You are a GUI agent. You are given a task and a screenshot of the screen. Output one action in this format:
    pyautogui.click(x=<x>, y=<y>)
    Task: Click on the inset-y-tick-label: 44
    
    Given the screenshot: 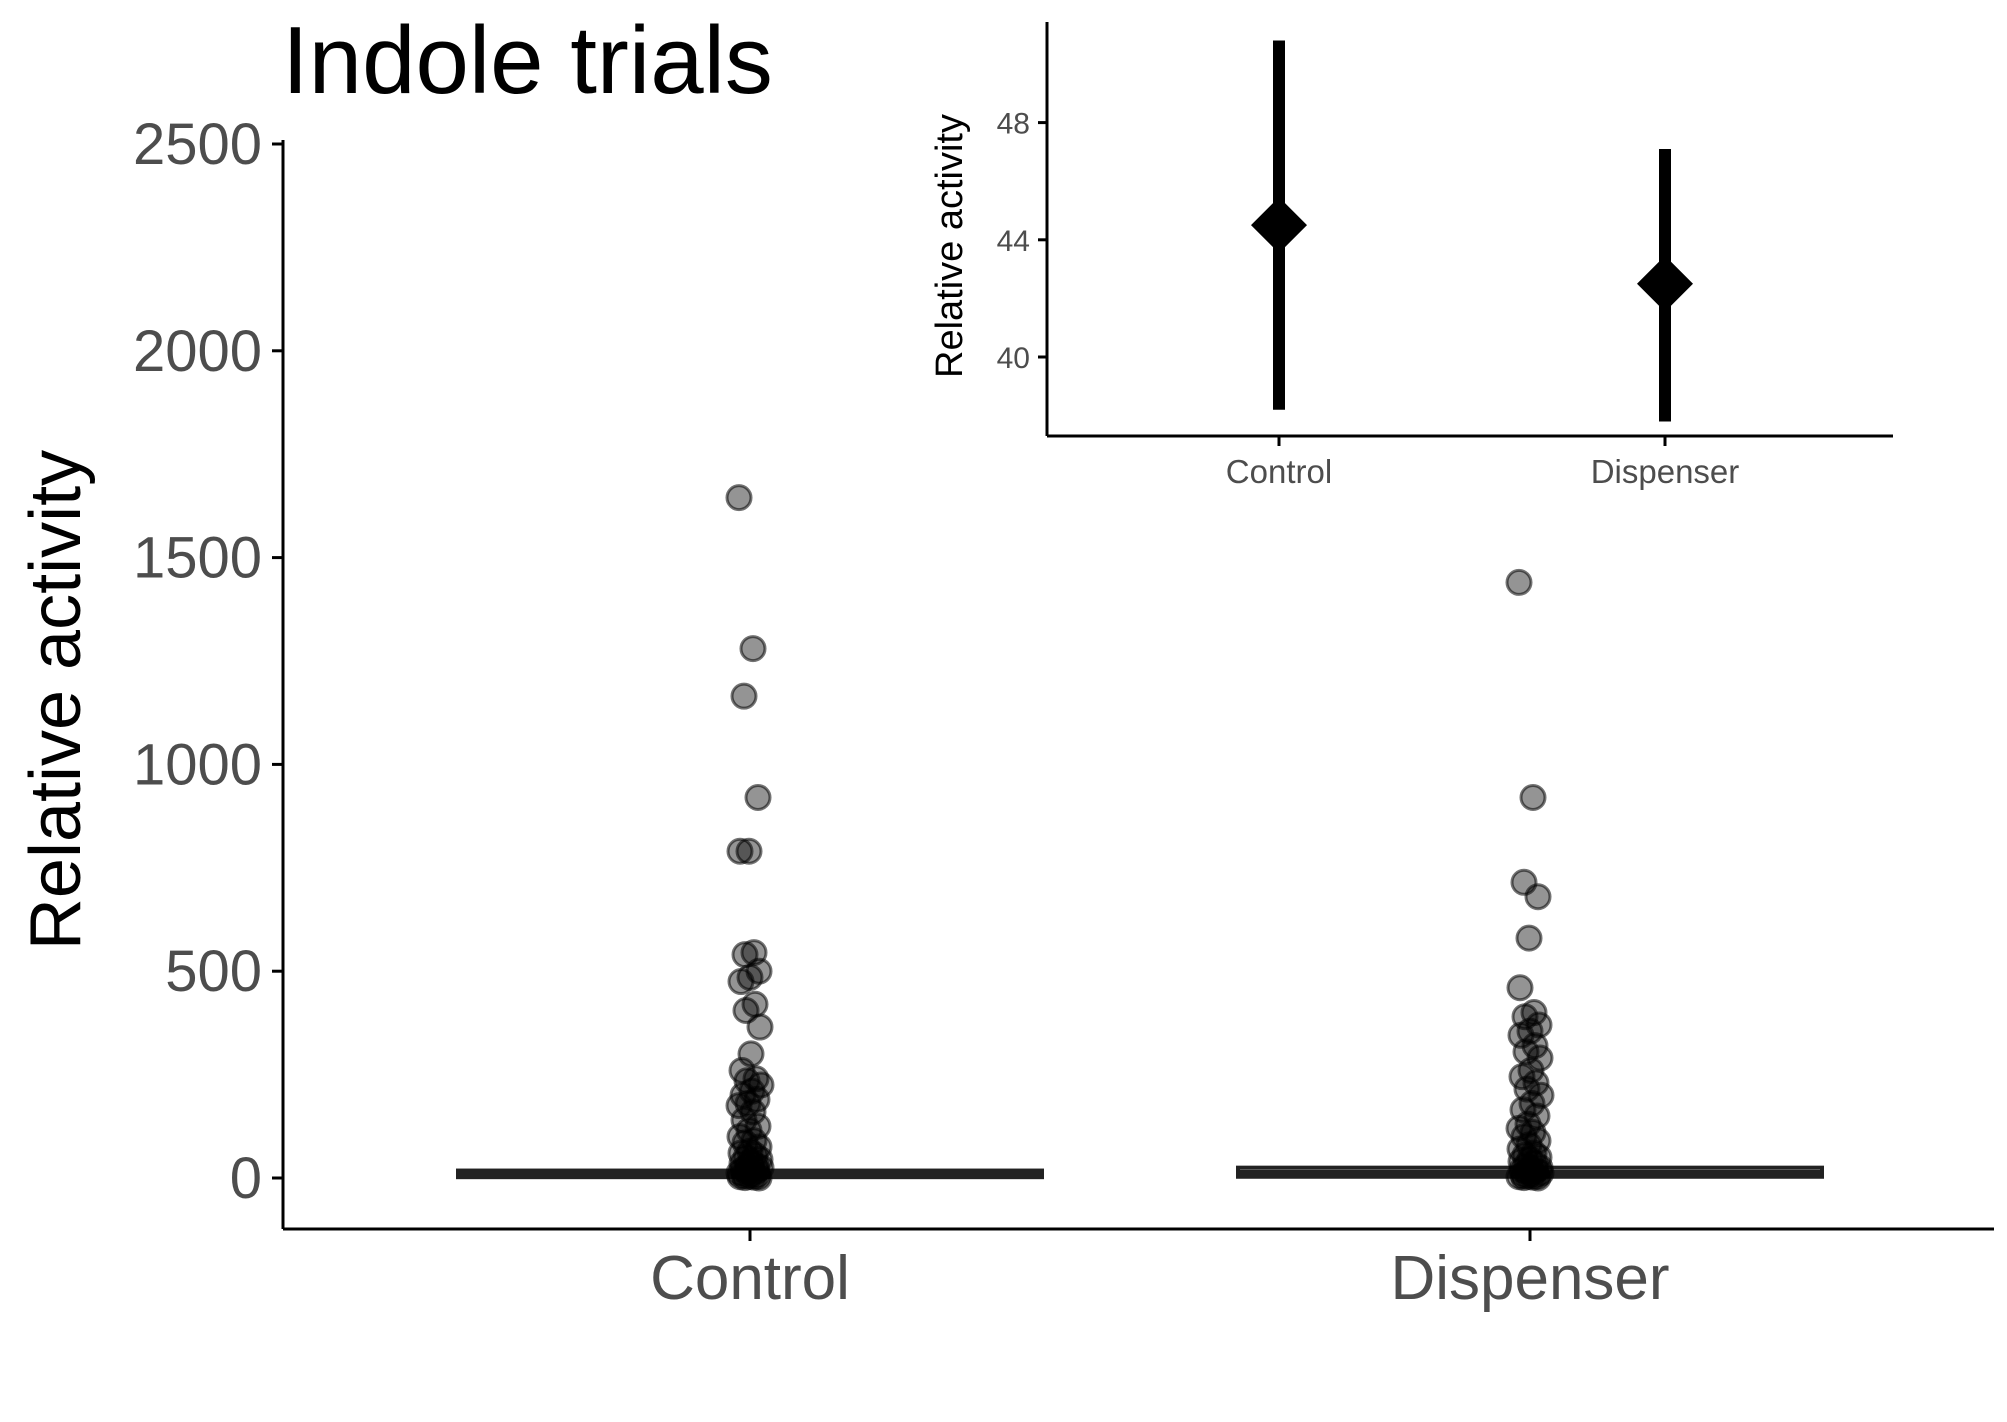 What is the action you would take?
    pyautogui.click(x=1013, y=241)
    